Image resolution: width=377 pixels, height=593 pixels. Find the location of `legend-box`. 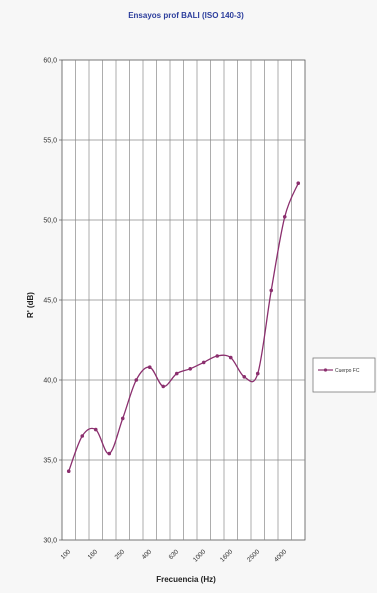

legend-box is located at coordinates (344, 375).